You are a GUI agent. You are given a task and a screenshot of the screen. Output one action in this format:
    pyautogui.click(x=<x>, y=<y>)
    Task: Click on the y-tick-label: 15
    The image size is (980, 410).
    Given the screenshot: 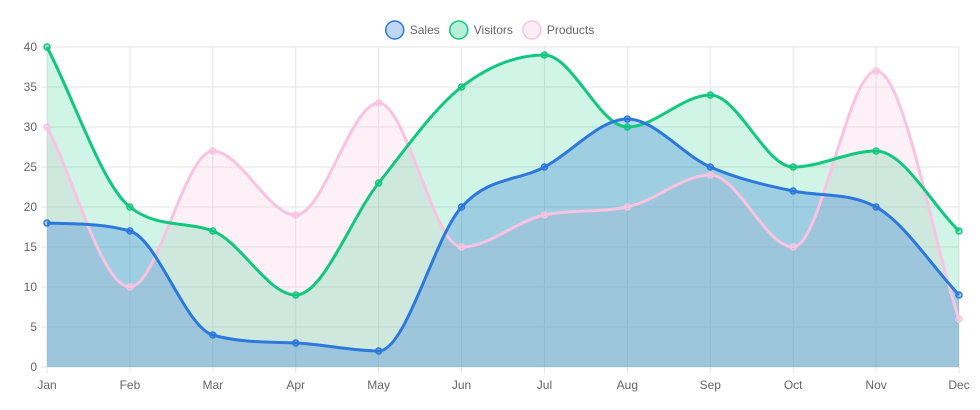 What is the action you would take?
    pyautogui.click(x=31, y=247)
    